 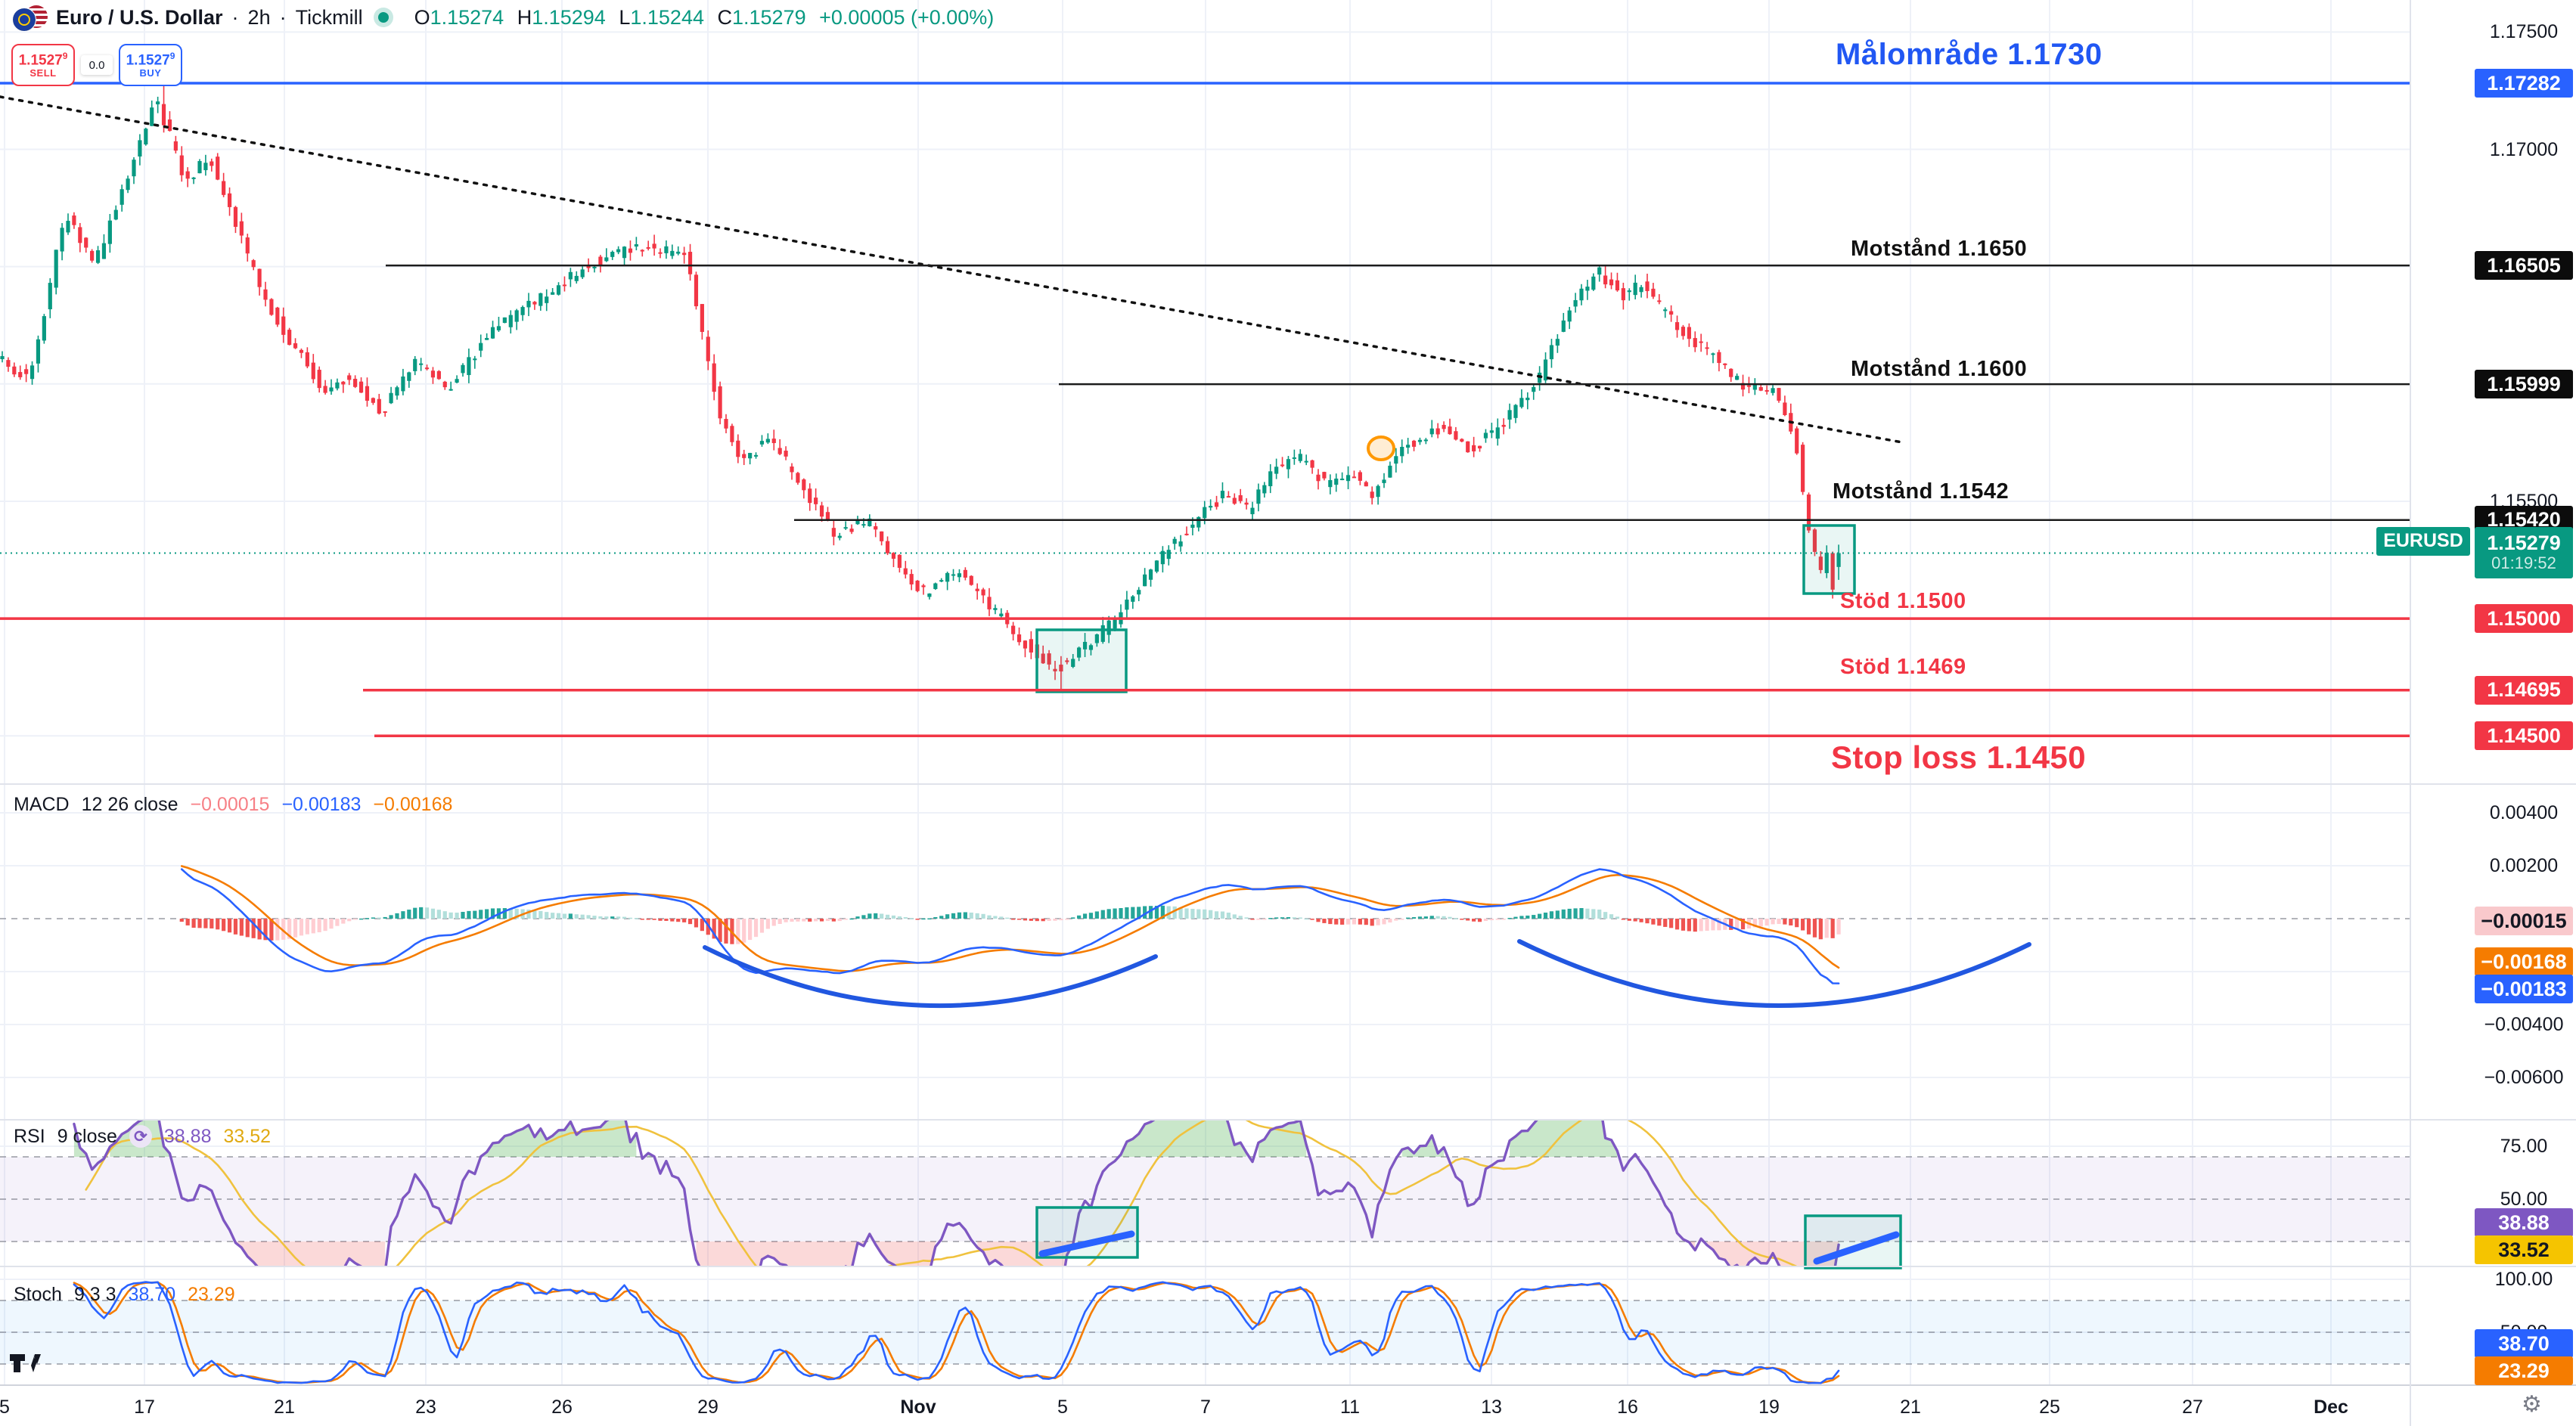 What do you see at coordinates (2423, 541) in the screenshot?
I see `symbol-price-tag: EURUSD` at bounding box center [2423, 541].